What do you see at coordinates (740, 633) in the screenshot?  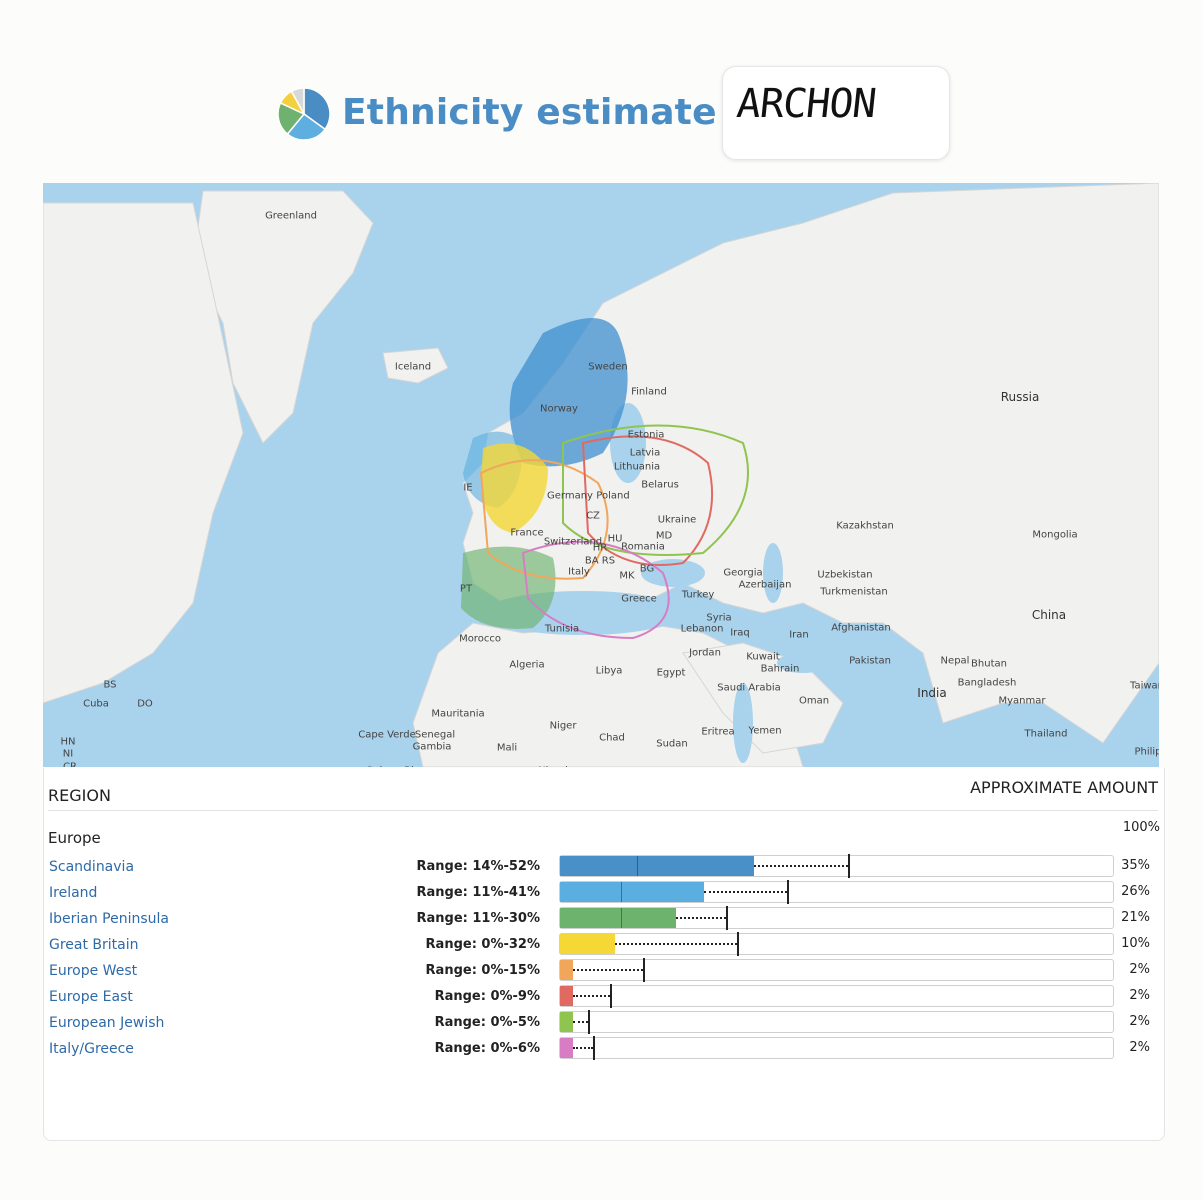 I see `map-label: Iraq` at bounding box center [740, 633].